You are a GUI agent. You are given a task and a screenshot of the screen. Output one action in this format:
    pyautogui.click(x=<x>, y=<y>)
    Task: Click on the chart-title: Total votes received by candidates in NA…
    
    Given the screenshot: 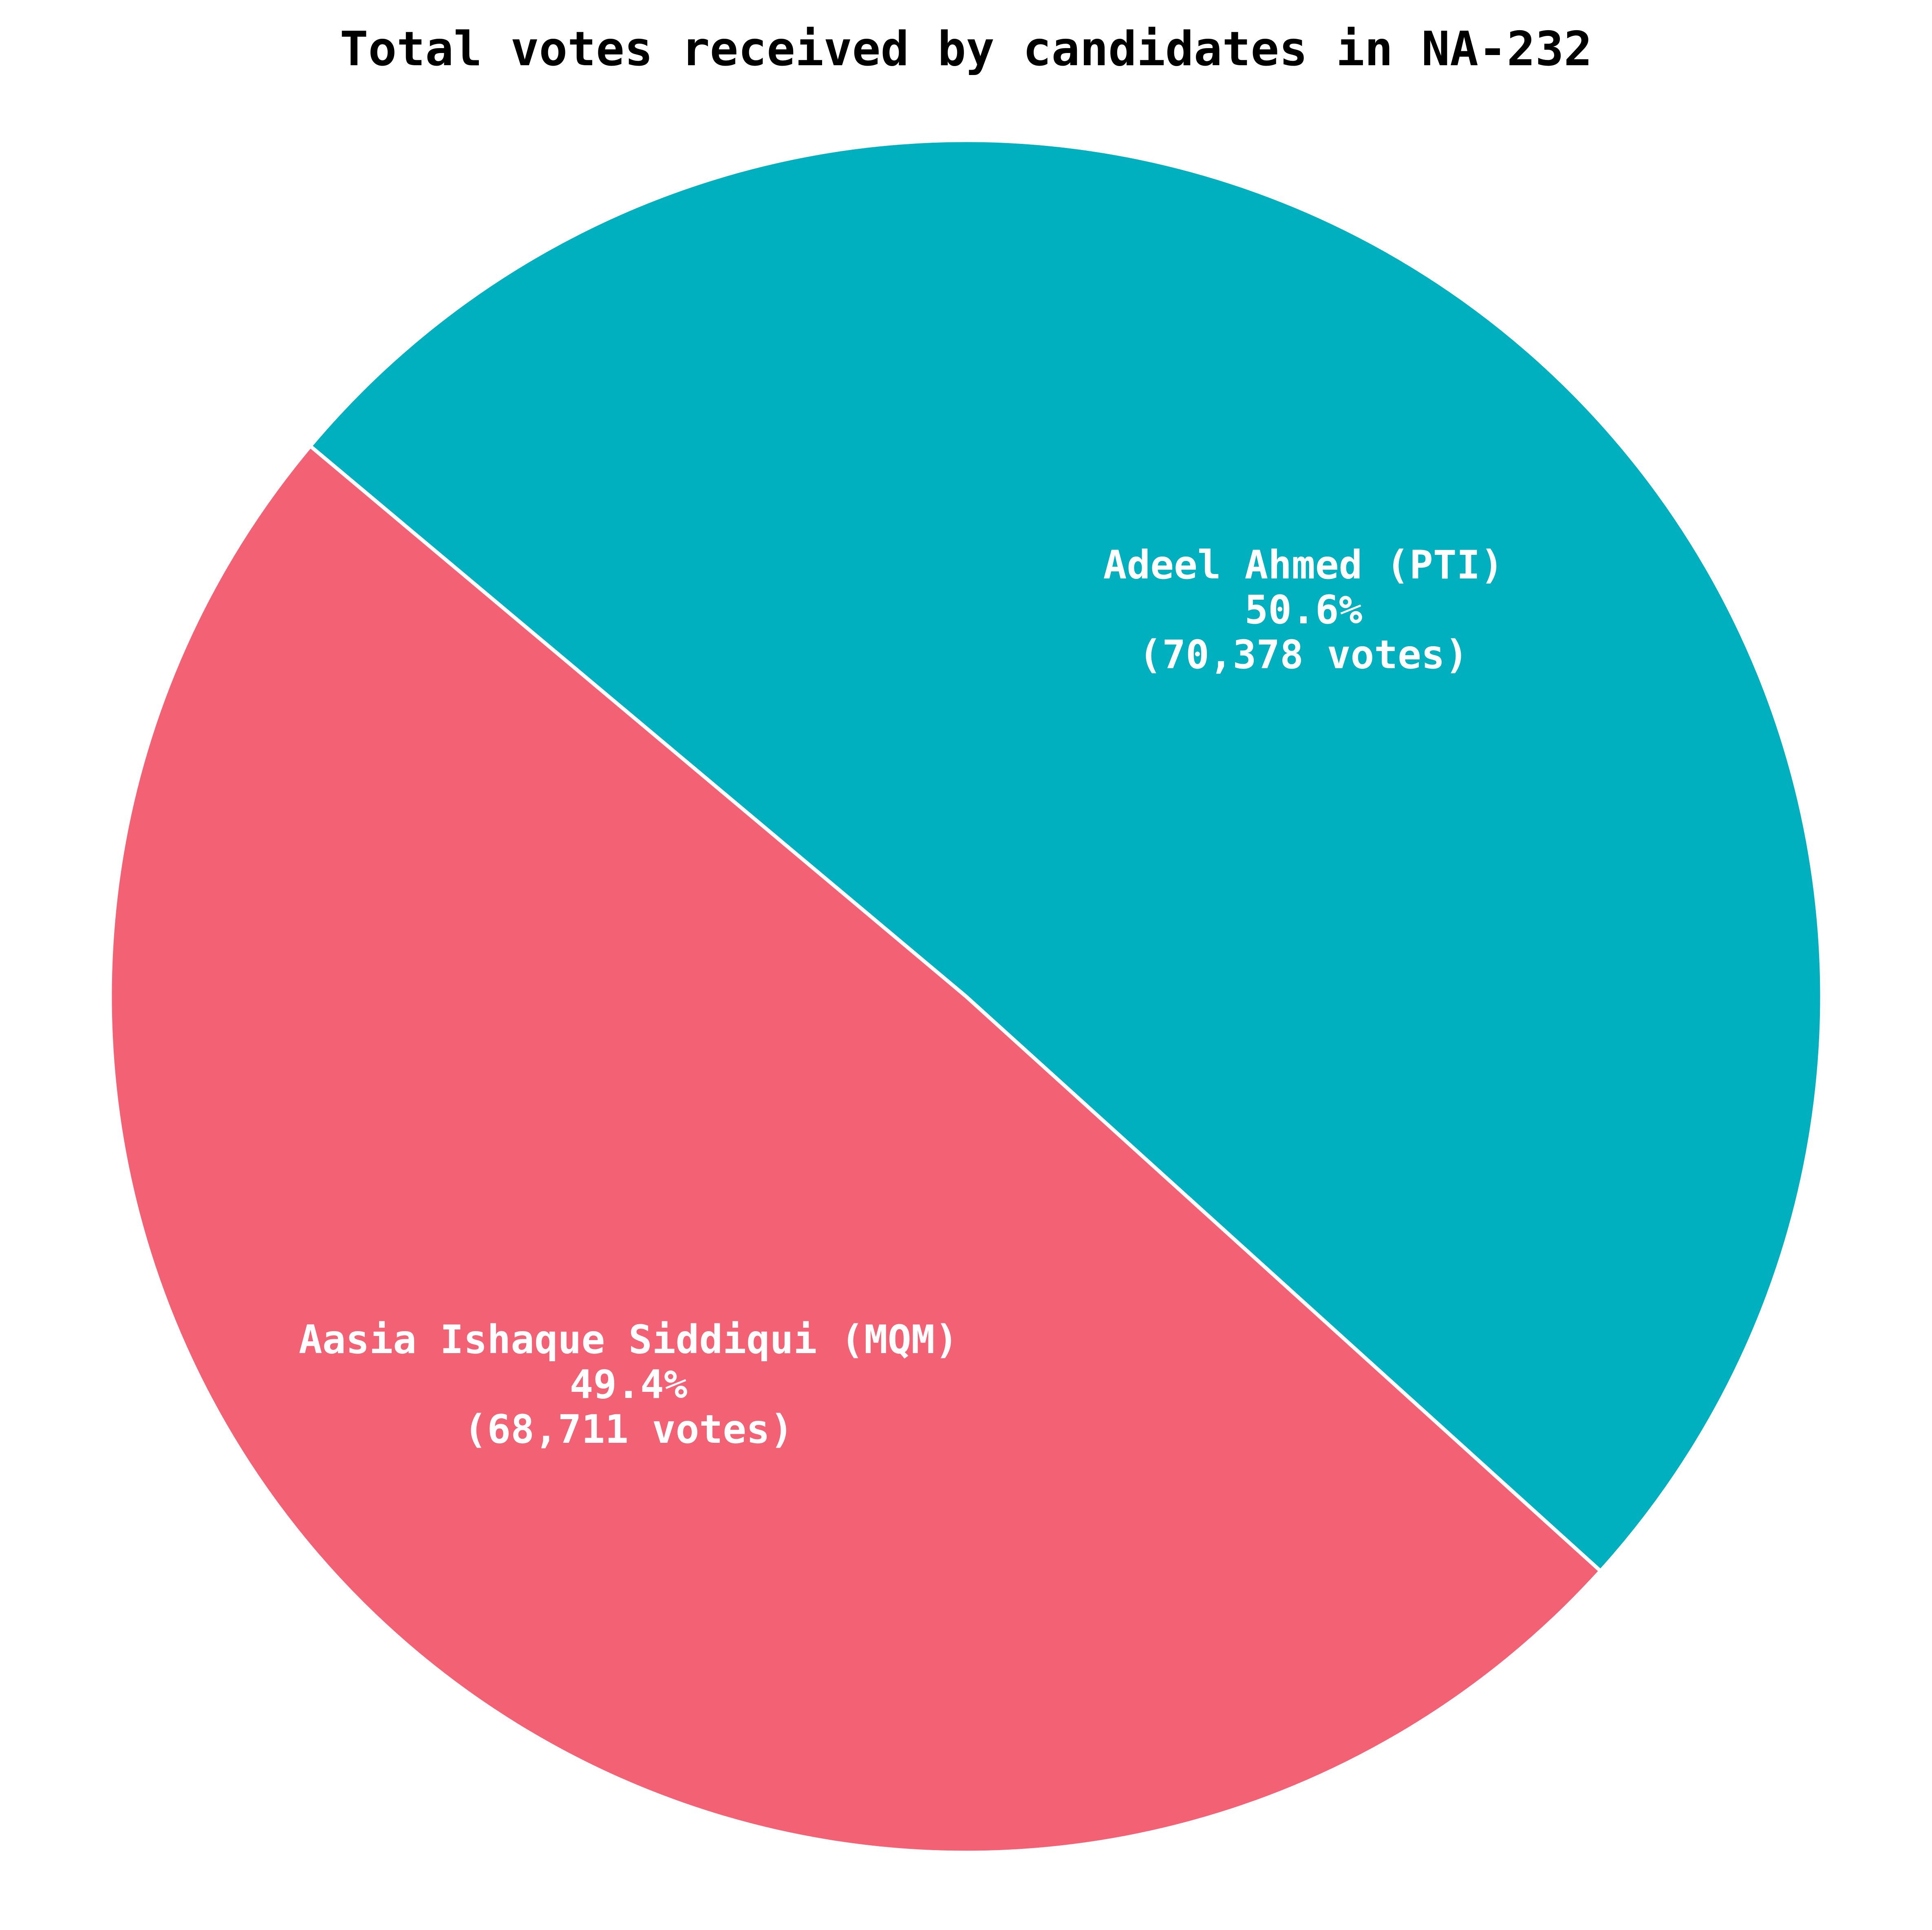 What is the action you would take?
    pyautogui.click(x=966, y=49)
    